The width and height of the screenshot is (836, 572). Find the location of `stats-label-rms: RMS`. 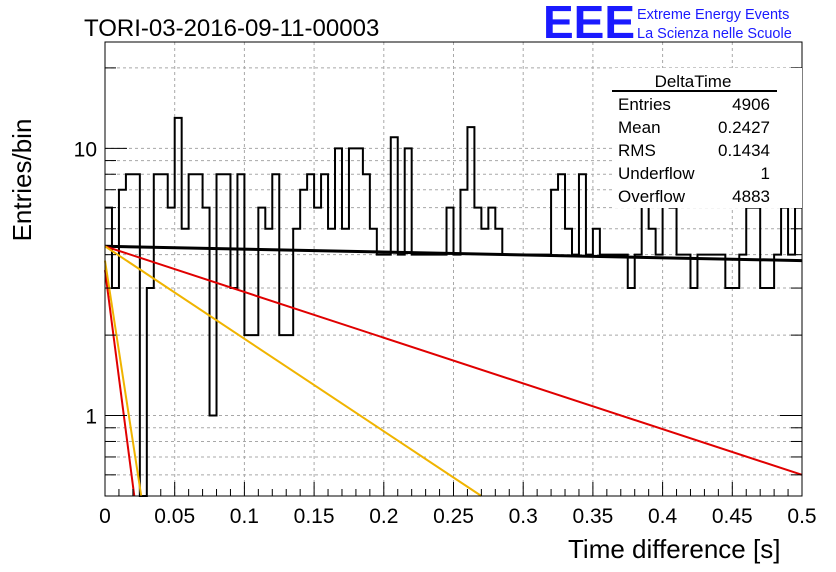

stats-label-rms: RMS is located at coordinates (637, 150).